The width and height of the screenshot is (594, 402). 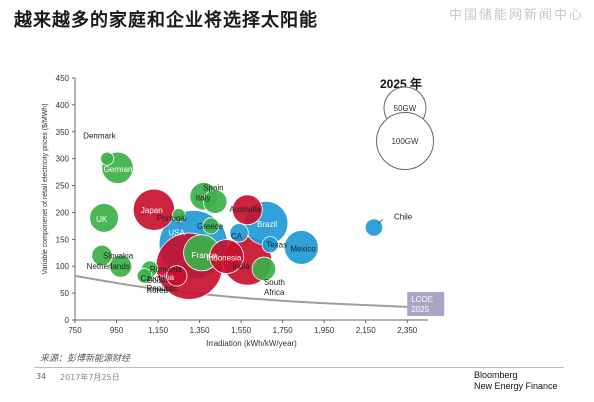 I want to click on x-tick-label: 1,550, so click(x=241, y=330).